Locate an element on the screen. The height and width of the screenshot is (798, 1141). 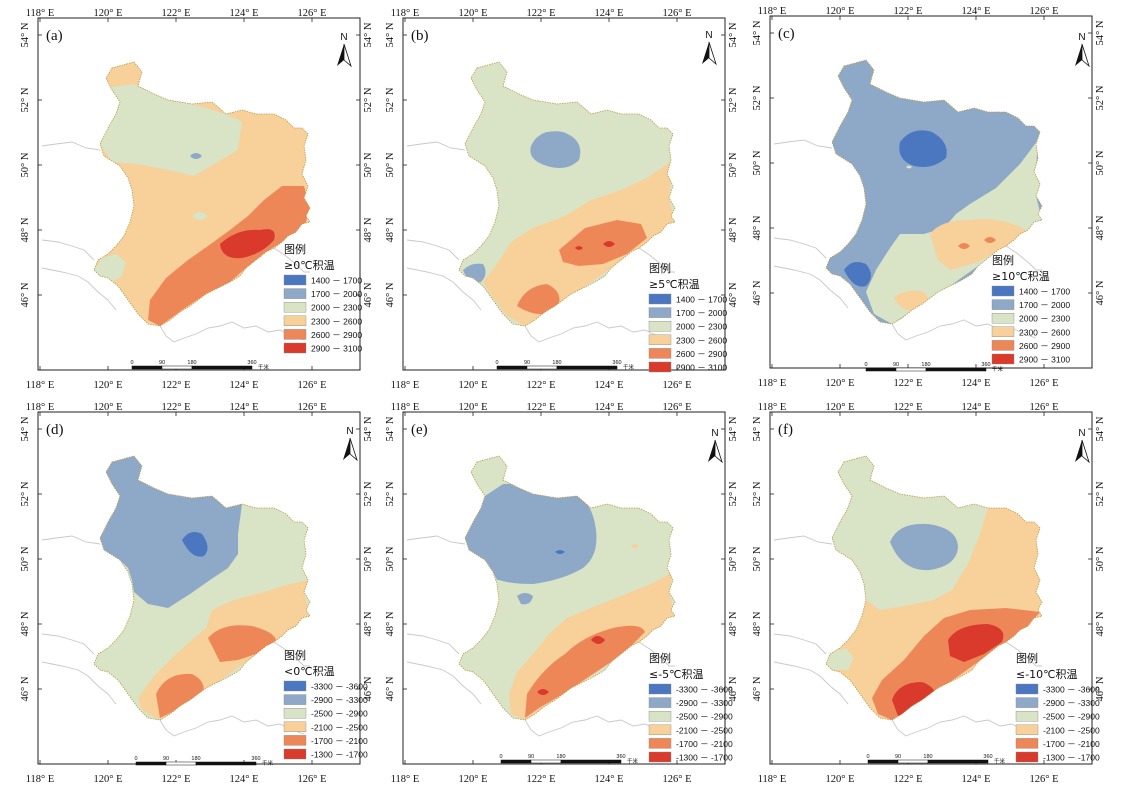
legend-range-label: -1700 － -2100 is located at coordinates (704, 744).